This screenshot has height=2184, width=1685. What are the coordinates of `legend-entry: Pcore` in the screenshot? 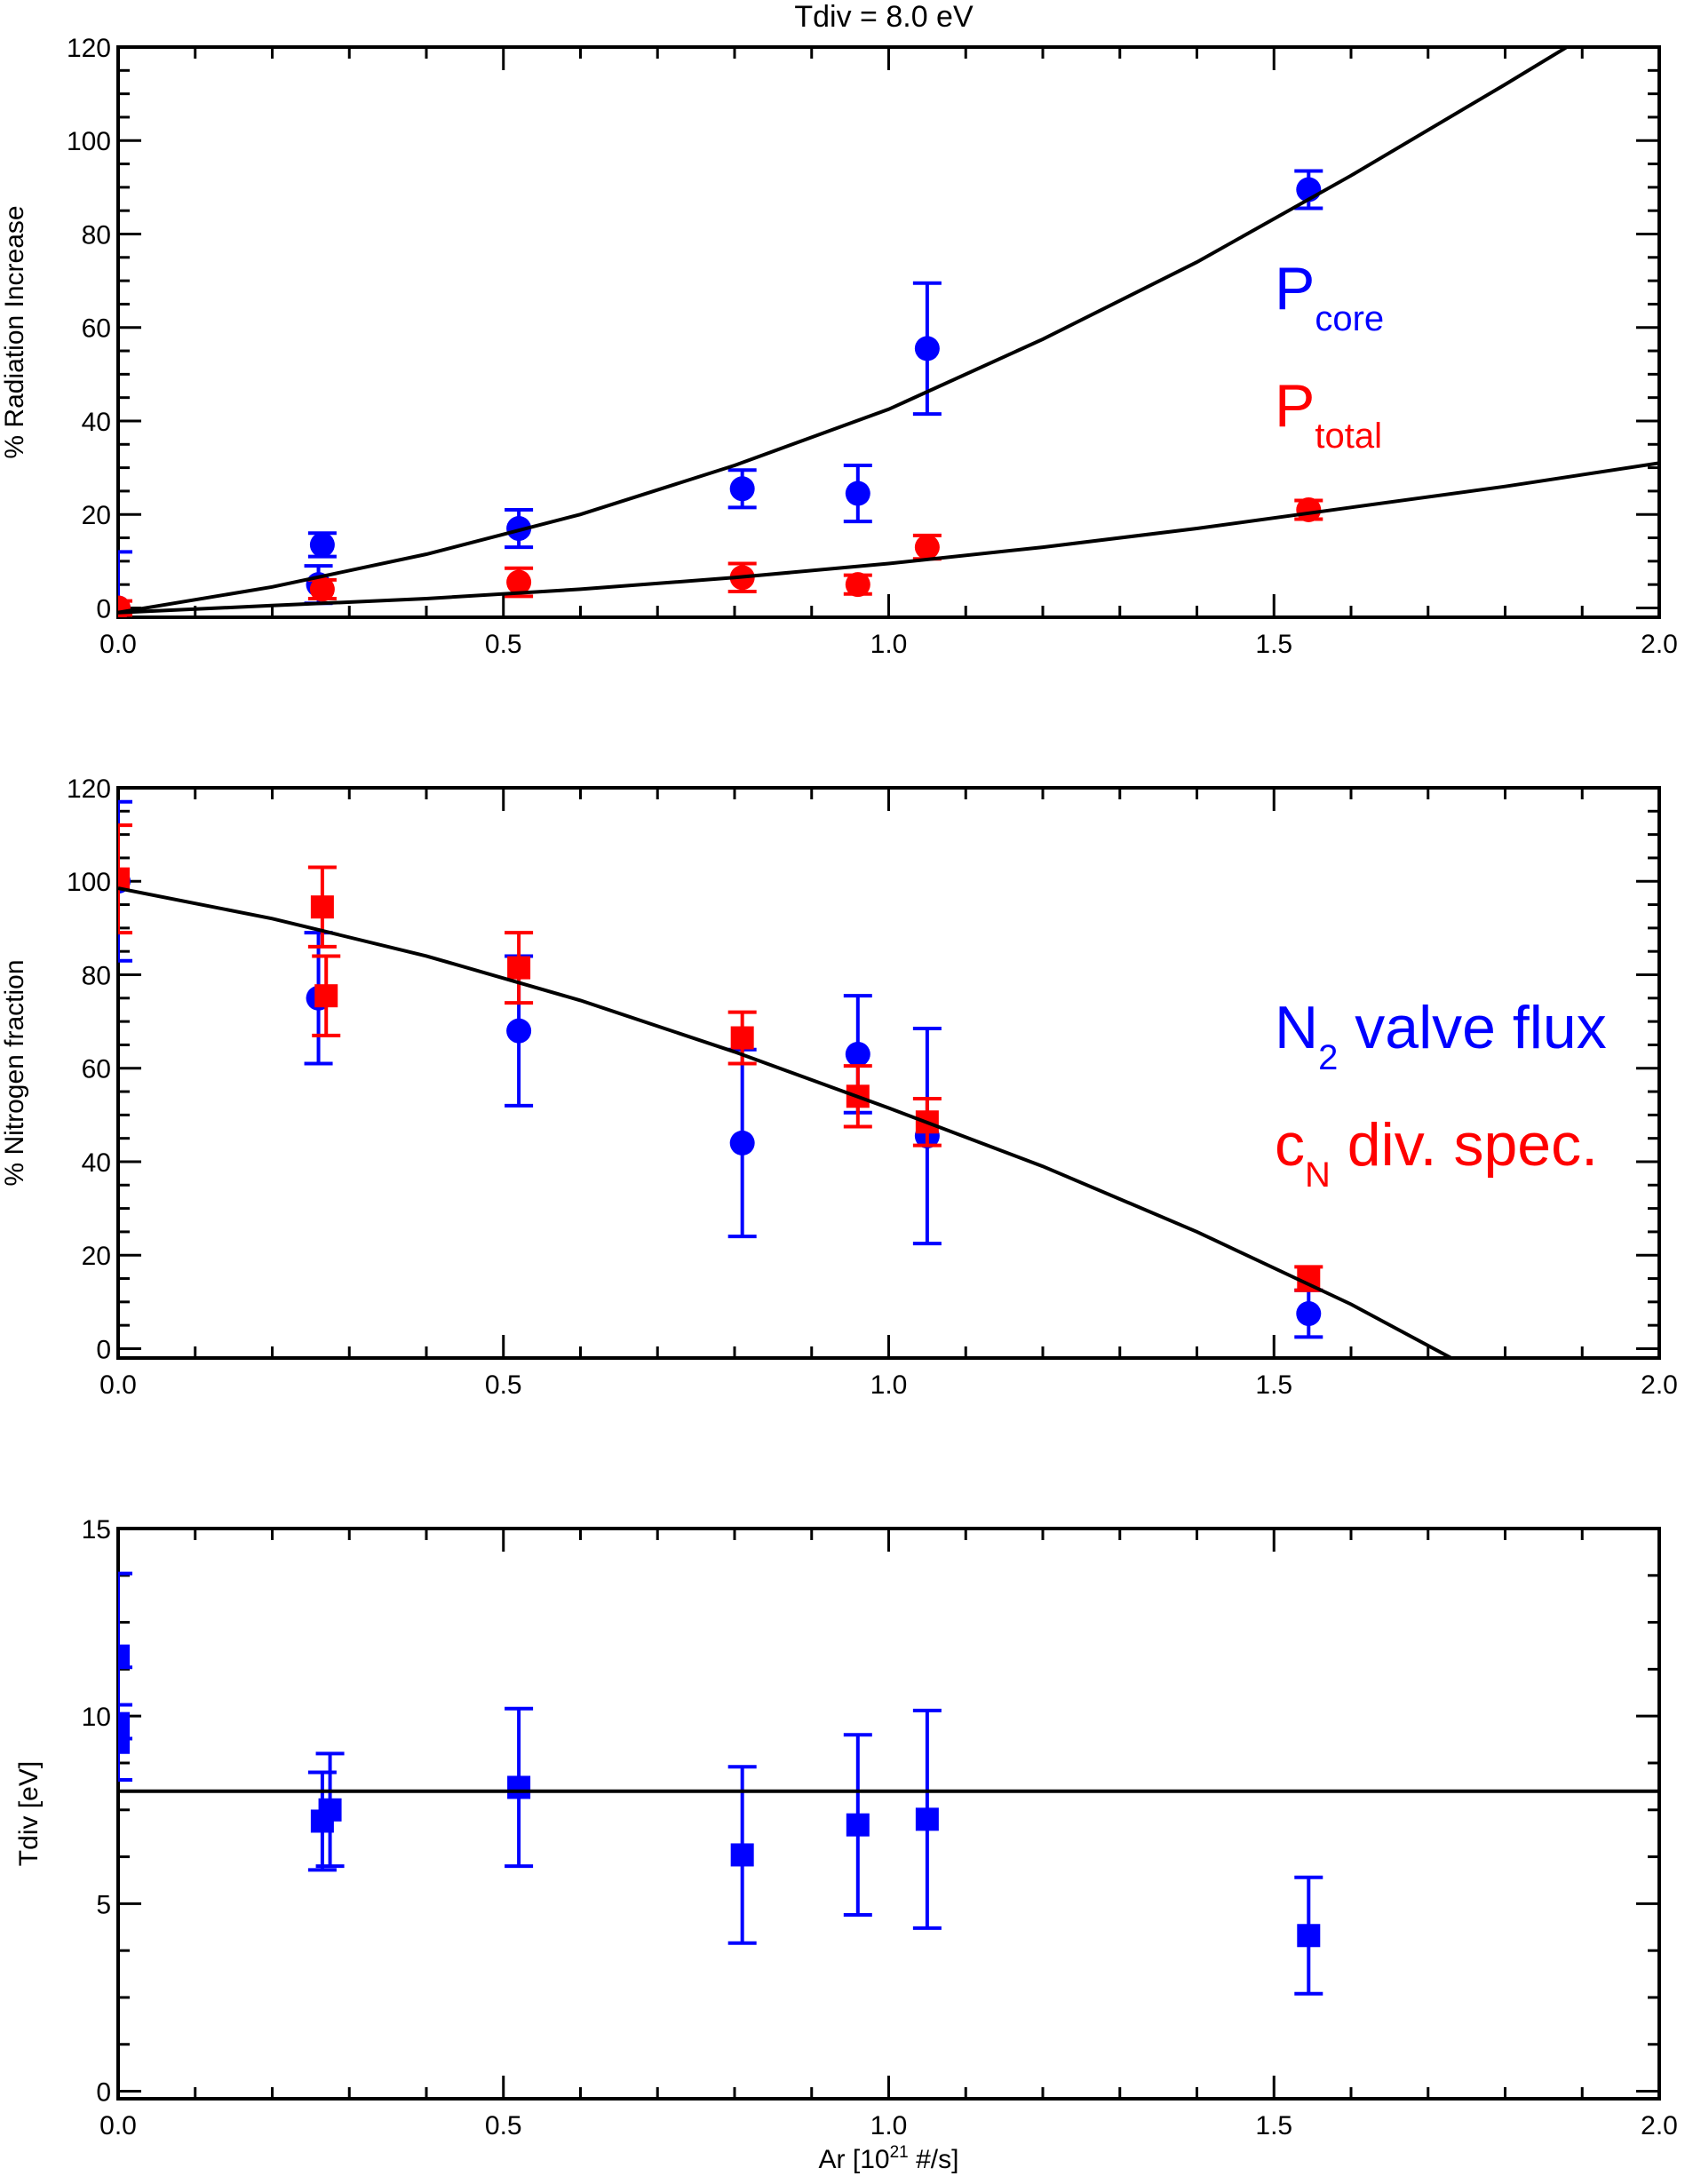 It's located at (1329, 296).